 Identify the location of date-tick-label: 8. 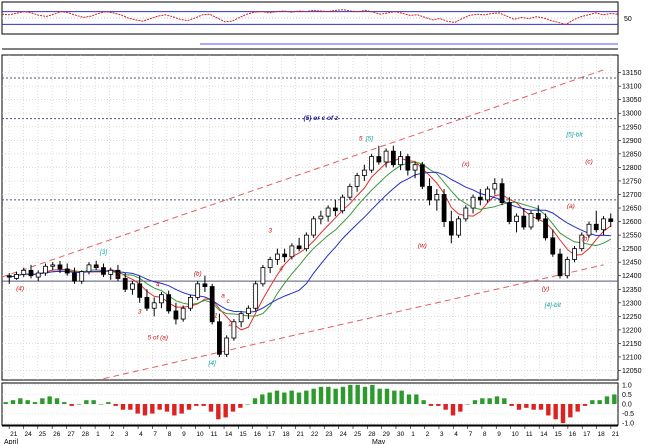
(170, 434).